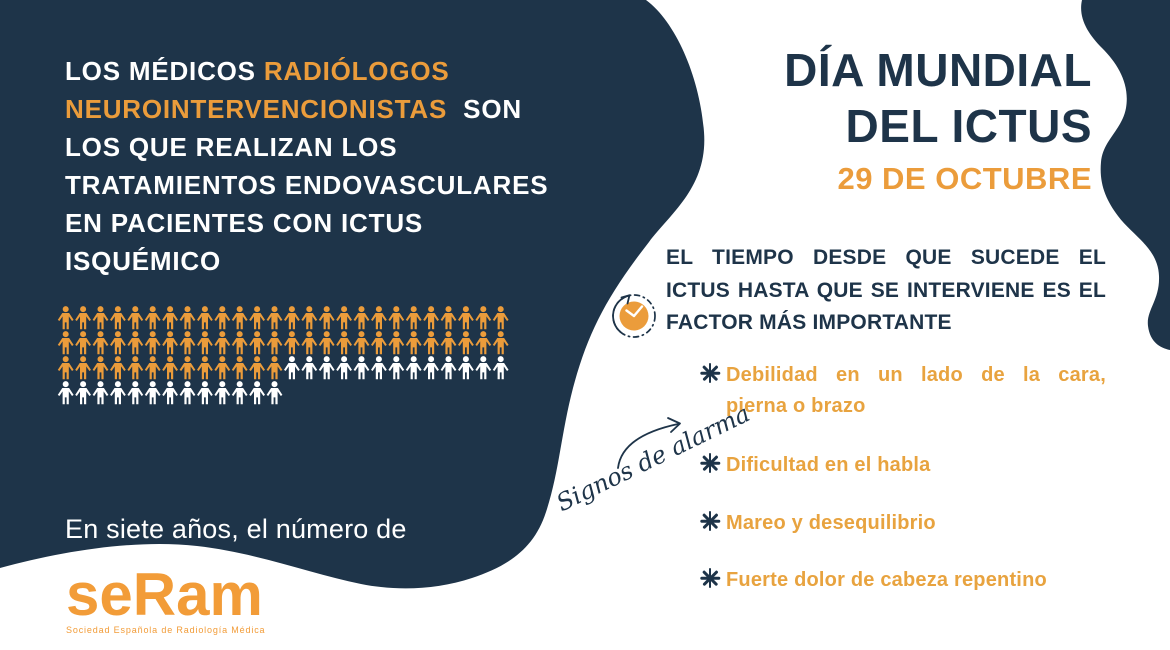 Image resolution: width=1170 pixels, height=650 pixels. I want to click on warning-sign-item-3: Mareo y desequilibrio, so click(903, 523).